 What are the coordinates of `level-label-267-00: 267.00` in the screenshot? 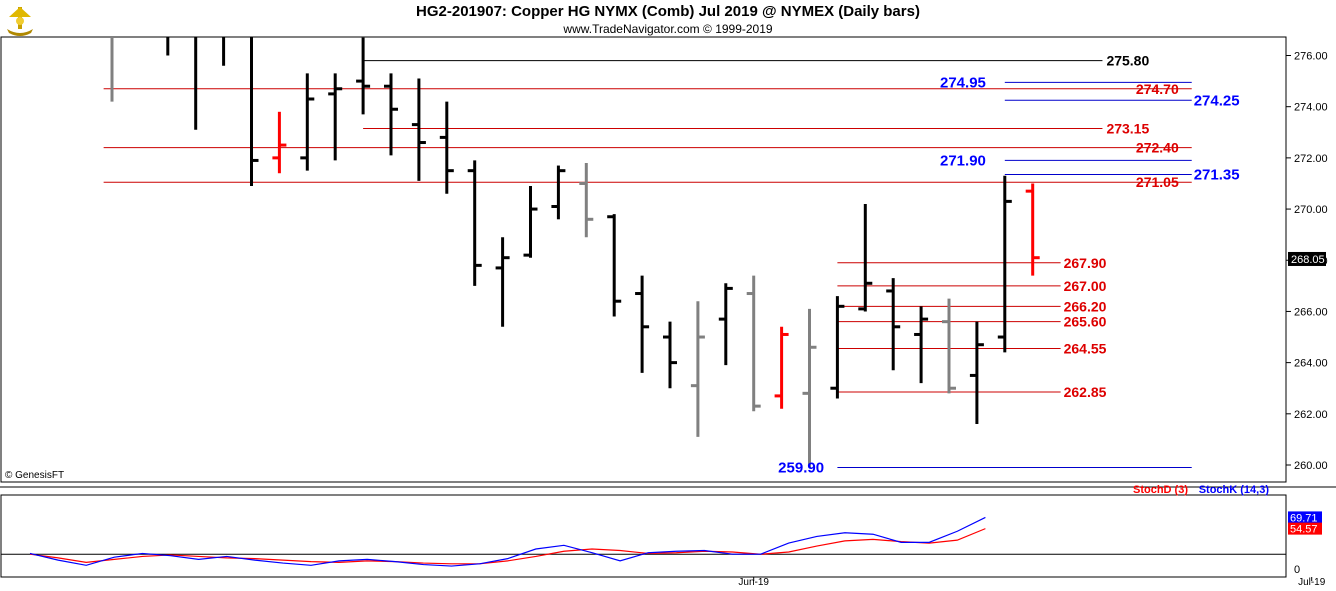 It's located at (1085, 286).